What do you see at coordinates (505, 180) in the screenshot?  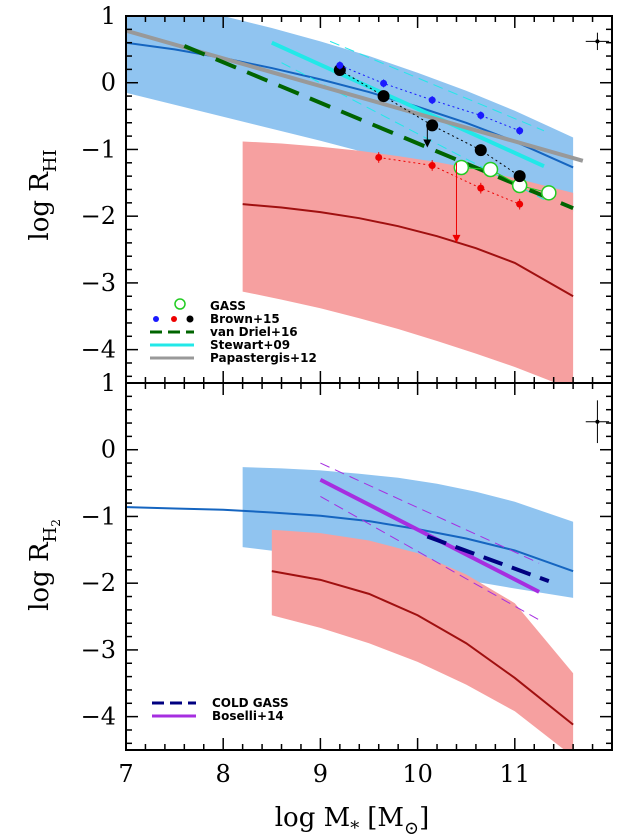 I see `series-hi-9-connector` at bounding box center [505, 180].